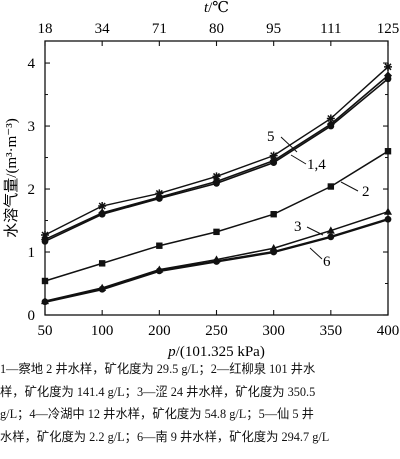  Describe the element at coordinates (32, 127) in the screenshot. I see `y-tick-label: 3` at that location.